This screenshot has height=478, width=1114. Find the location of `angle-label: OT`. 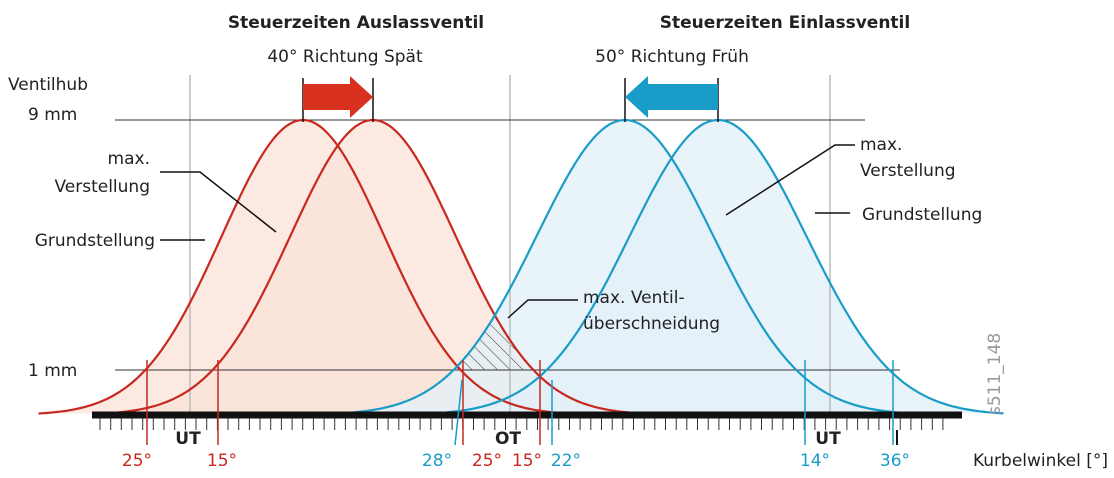

angle-label: OT is located at coordinates (508, 439).